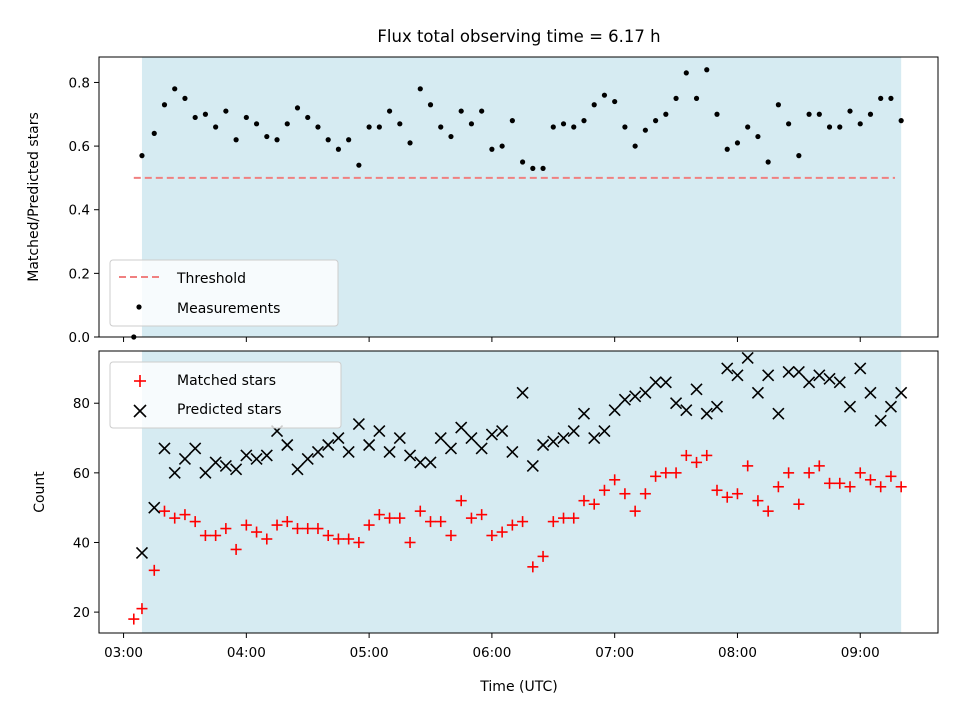 The image size is (960, 720). Describe the element at coordinates (224, 293) in the screenshot. I see `ratio-legend: Threshold Measurements` at that location.